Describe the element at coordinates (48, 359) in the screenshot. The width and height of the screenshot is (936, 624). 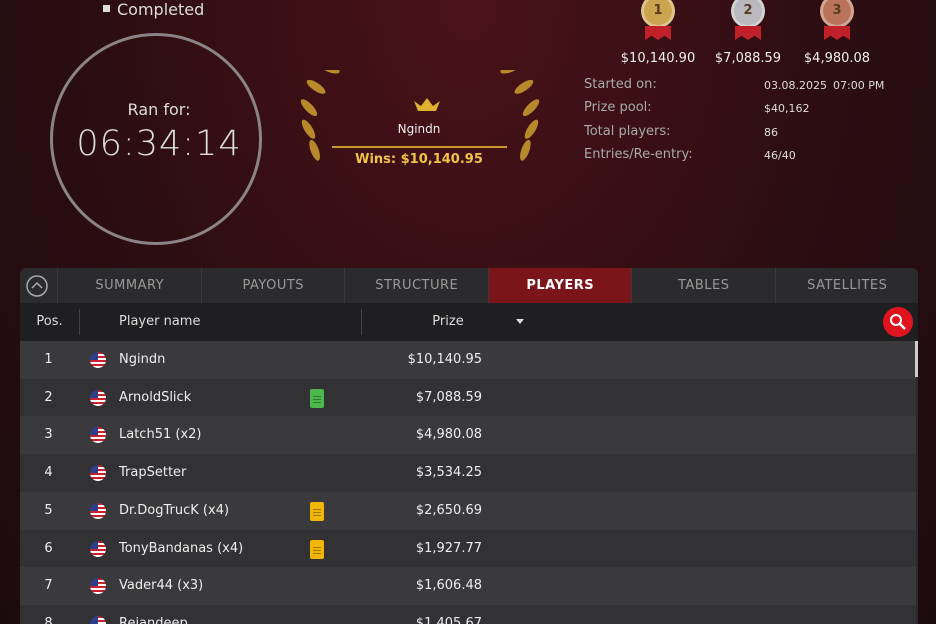
I see `position: 1` at that location.